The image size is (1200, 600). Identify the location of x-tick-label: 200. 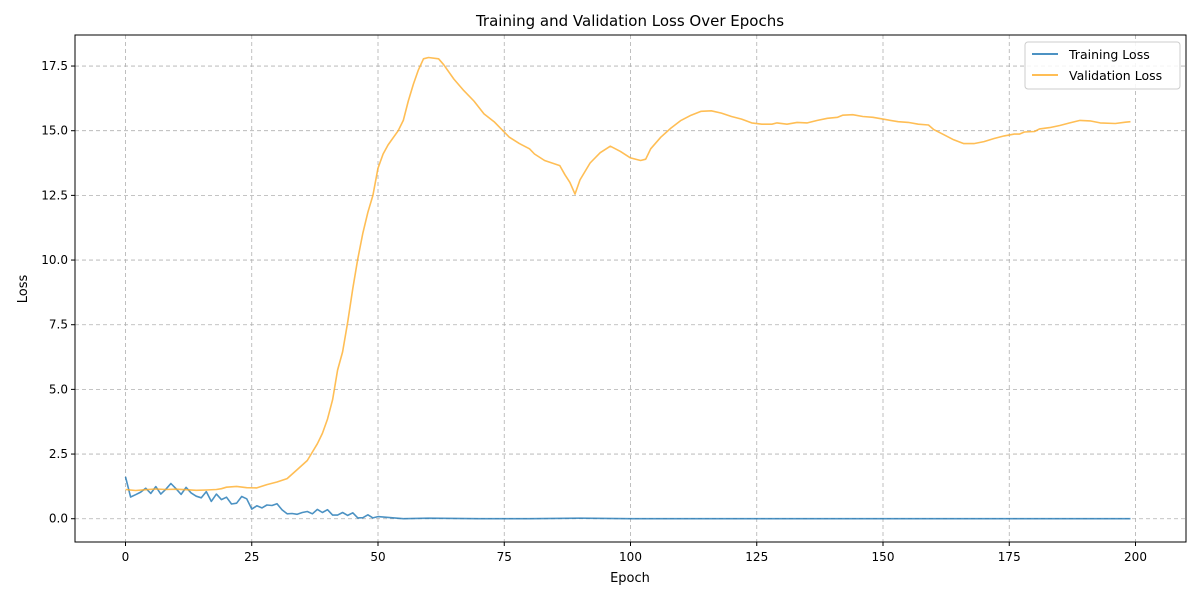
(1135, 557).